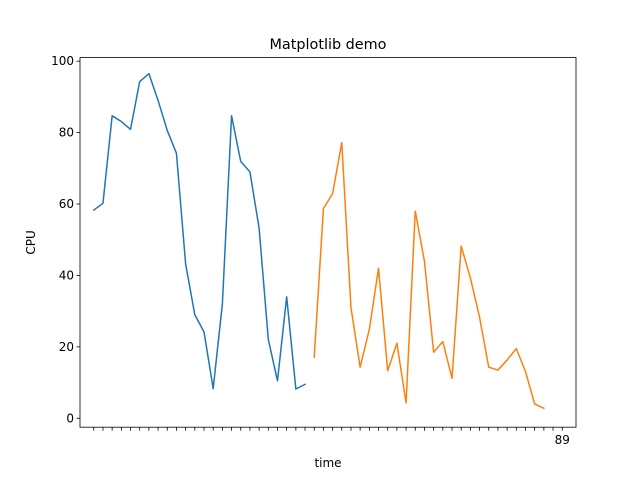  I want to click on y-tick-label: 40, so click(66, 275).